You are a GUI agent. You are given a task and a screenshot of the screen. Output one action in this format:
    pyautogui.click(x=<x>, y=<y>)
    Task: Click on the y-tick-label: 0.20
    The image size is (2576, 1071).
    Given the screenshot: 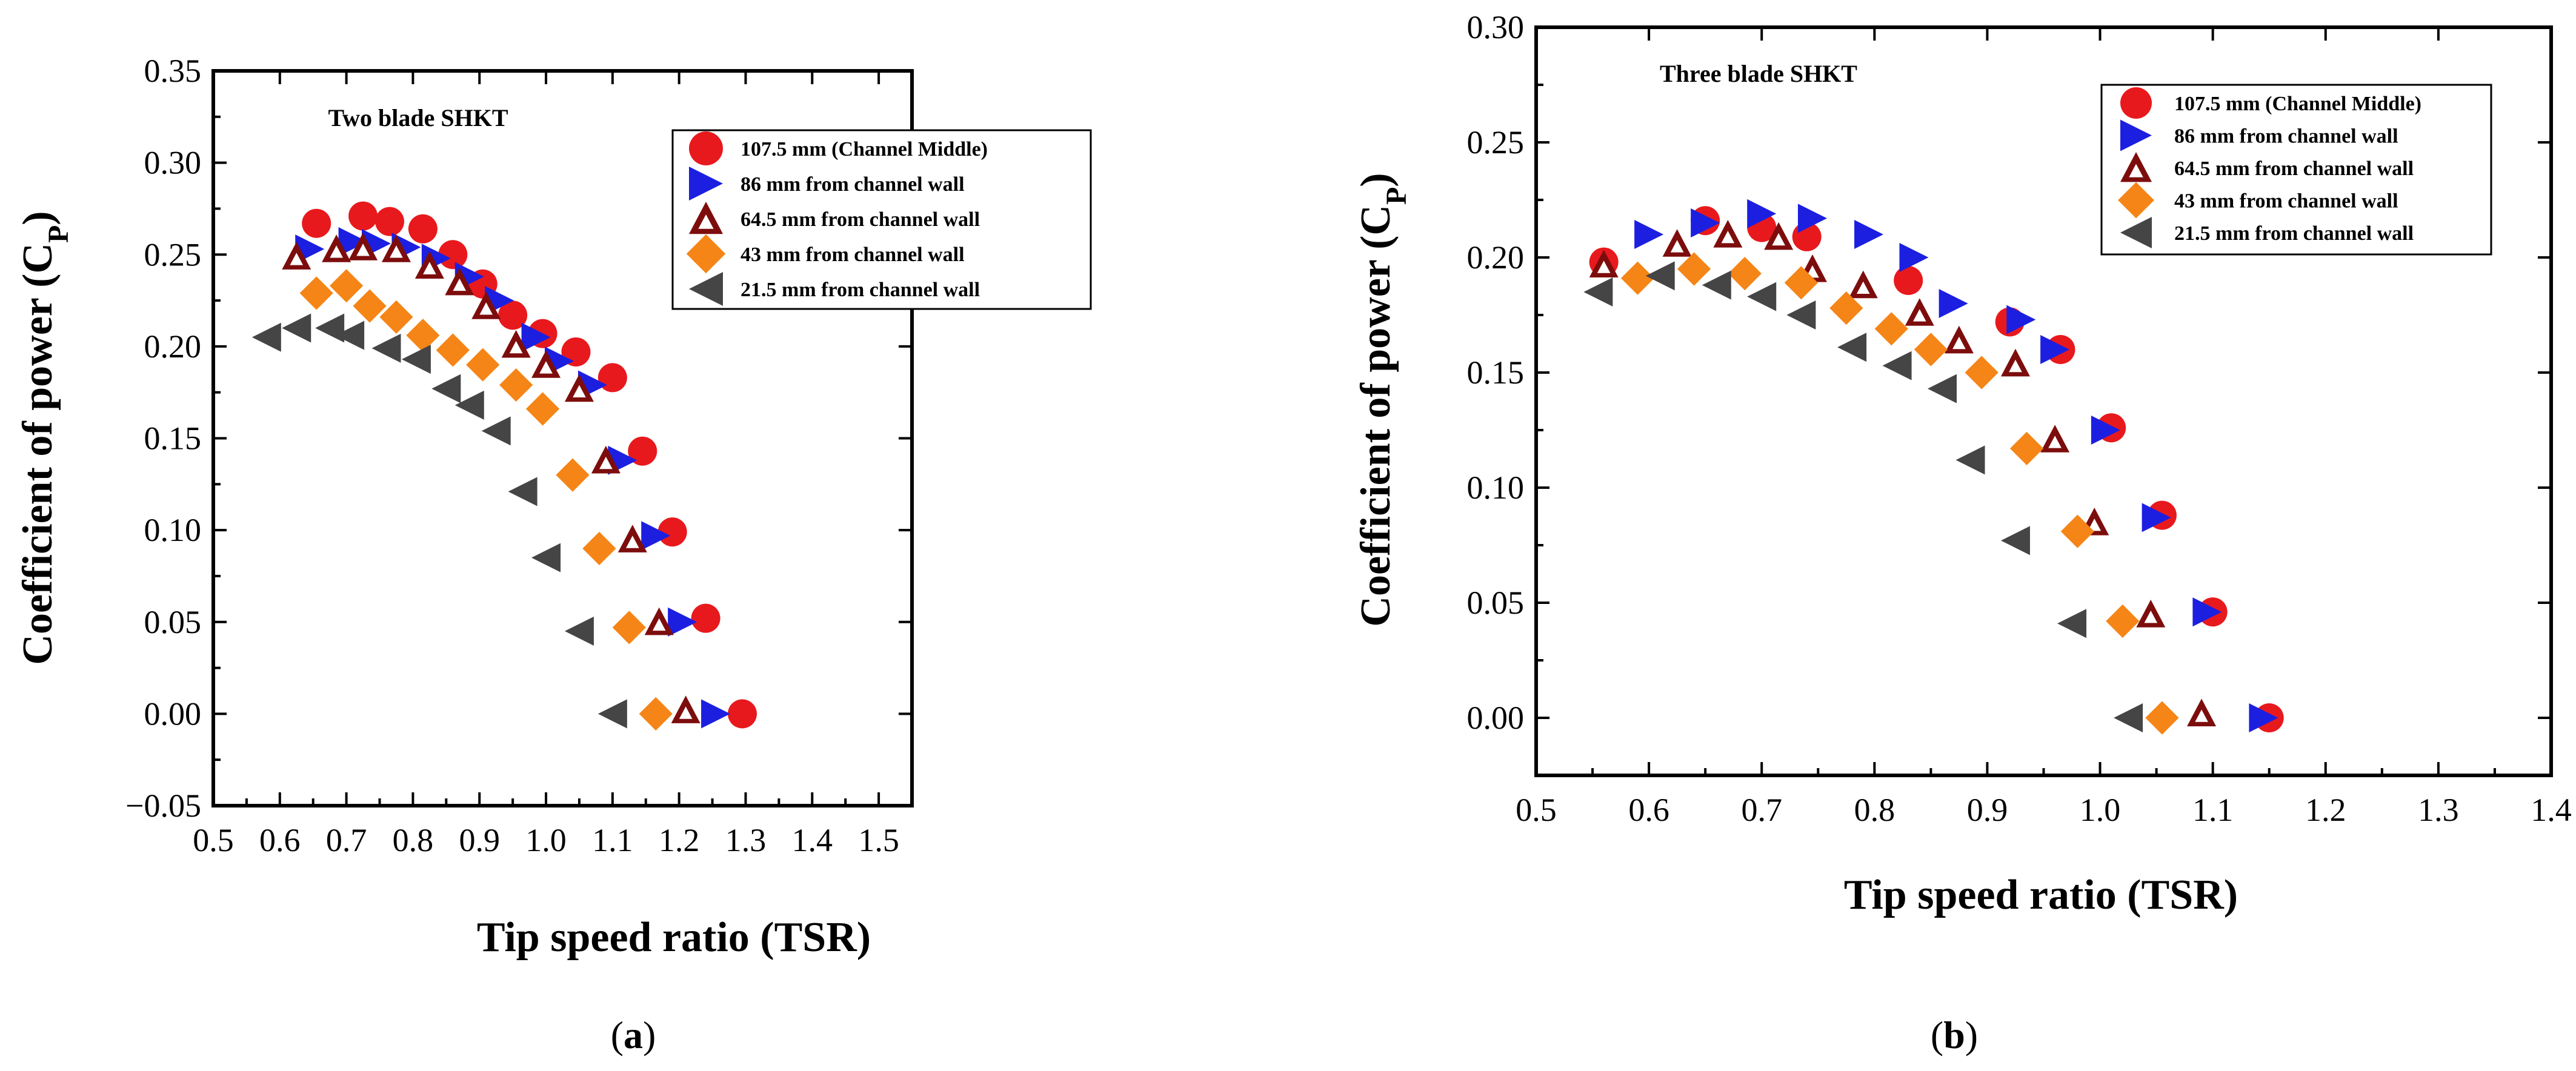 What is the action you would take?
    pyautogui.click(x=173, y=346)
    